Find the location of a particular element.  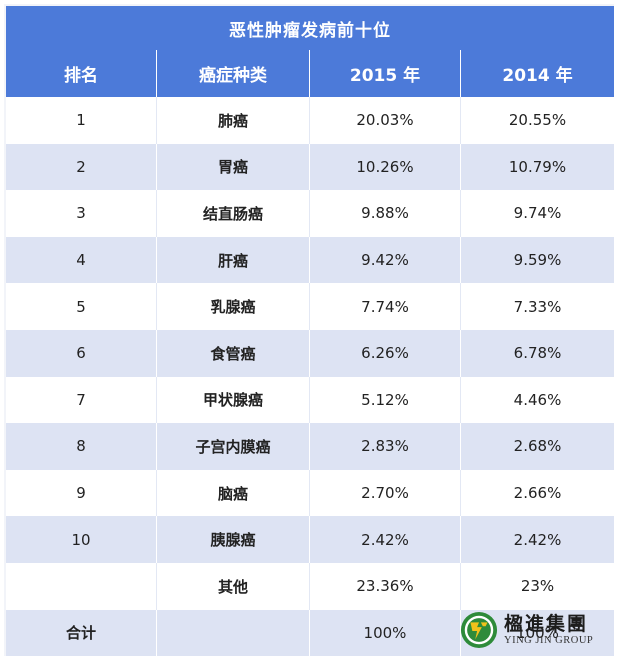

value-2015-cell: 6.26% is located at coordinates (385, 353).